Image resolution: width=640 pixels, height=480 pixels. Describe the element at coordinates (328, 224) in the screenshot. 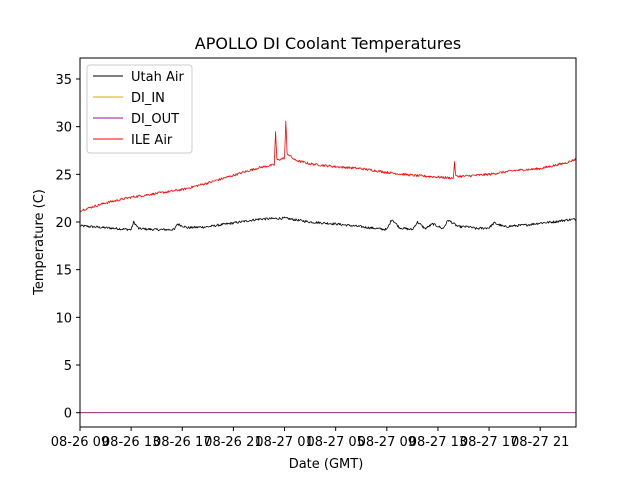

I see `series-line-utah-air` at that location.